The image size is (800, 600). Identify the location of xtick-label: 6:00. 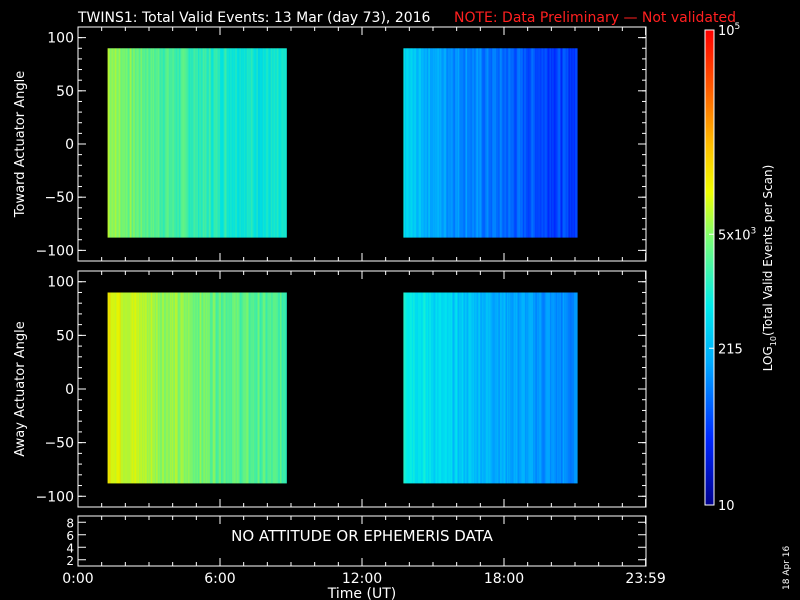
(219, 579).